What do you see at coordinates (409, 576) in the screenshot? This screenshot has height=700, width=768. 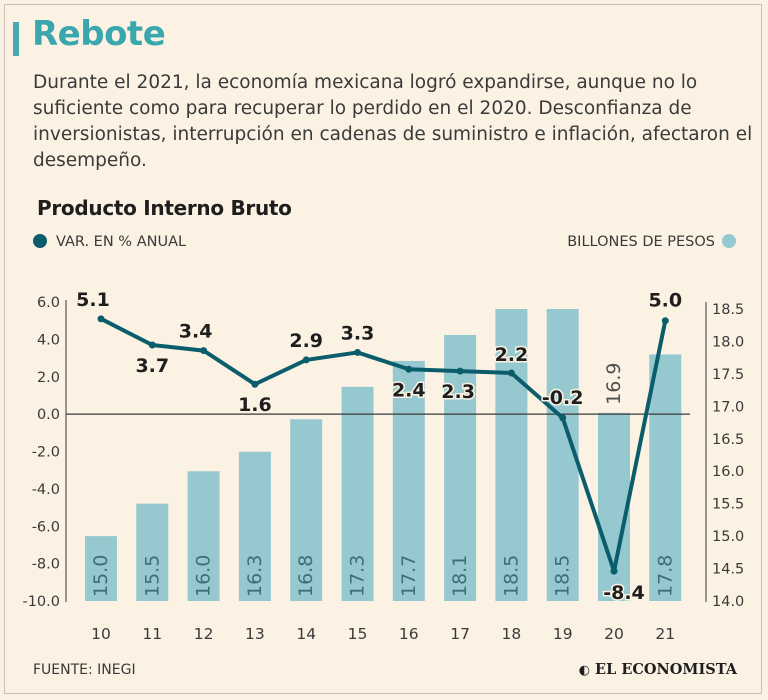 I see `bar-value-label: 17.7` at bounding box center [409, 576].